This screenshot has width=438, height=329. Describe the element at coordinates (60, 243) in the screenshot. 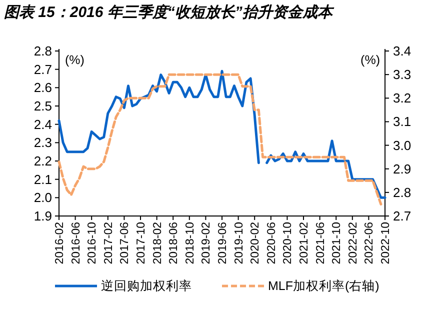

I see `x-tick-label: 2016-02` at that location.